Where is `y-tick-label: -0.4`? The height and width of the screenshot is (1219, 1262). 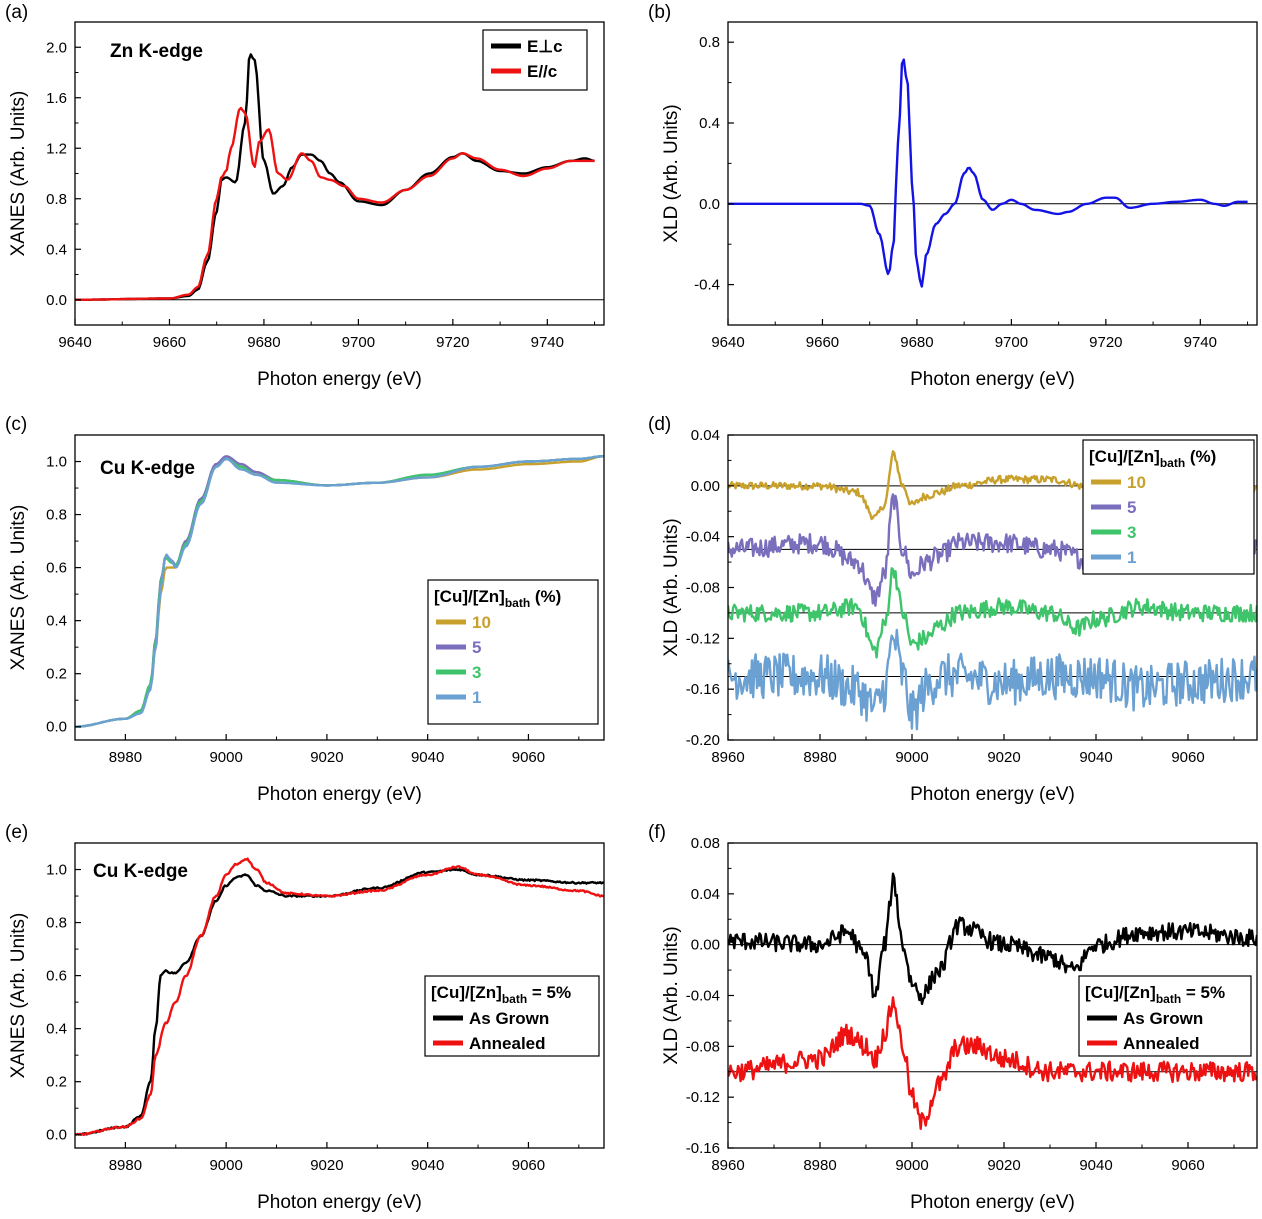 y-tick-label: -0.4 is located at coordinates (707, 285).